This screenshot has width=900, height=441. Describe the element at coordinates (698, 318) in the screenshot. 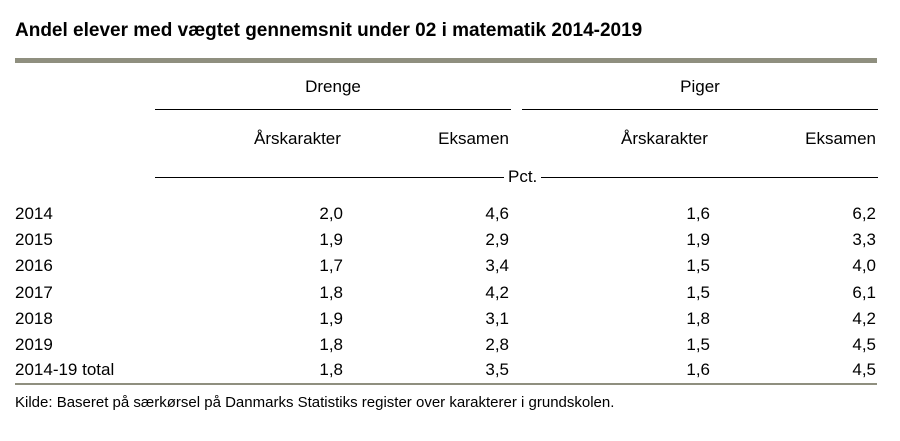

I see `cell-girls-year-grade: 1,8` at that location.